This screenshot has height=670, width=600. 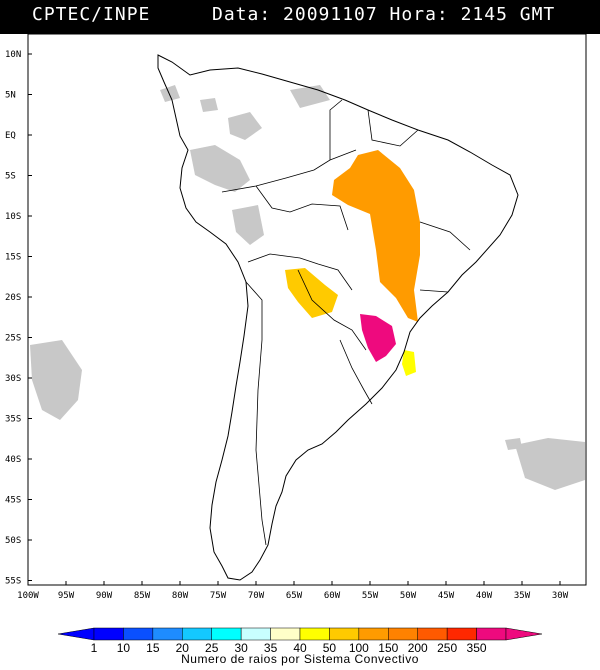 I want to click on lightning-parana, so click(x=378, y=338).